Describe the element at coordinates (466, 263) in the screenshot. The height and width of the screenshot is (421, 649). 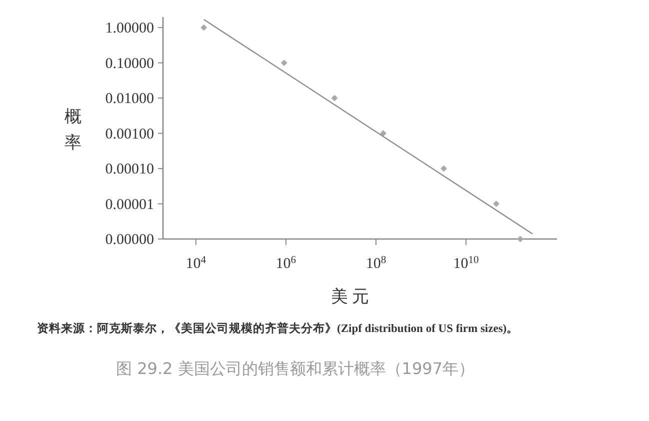
I see `x-tick-label: 10$^{10}$` at that location.